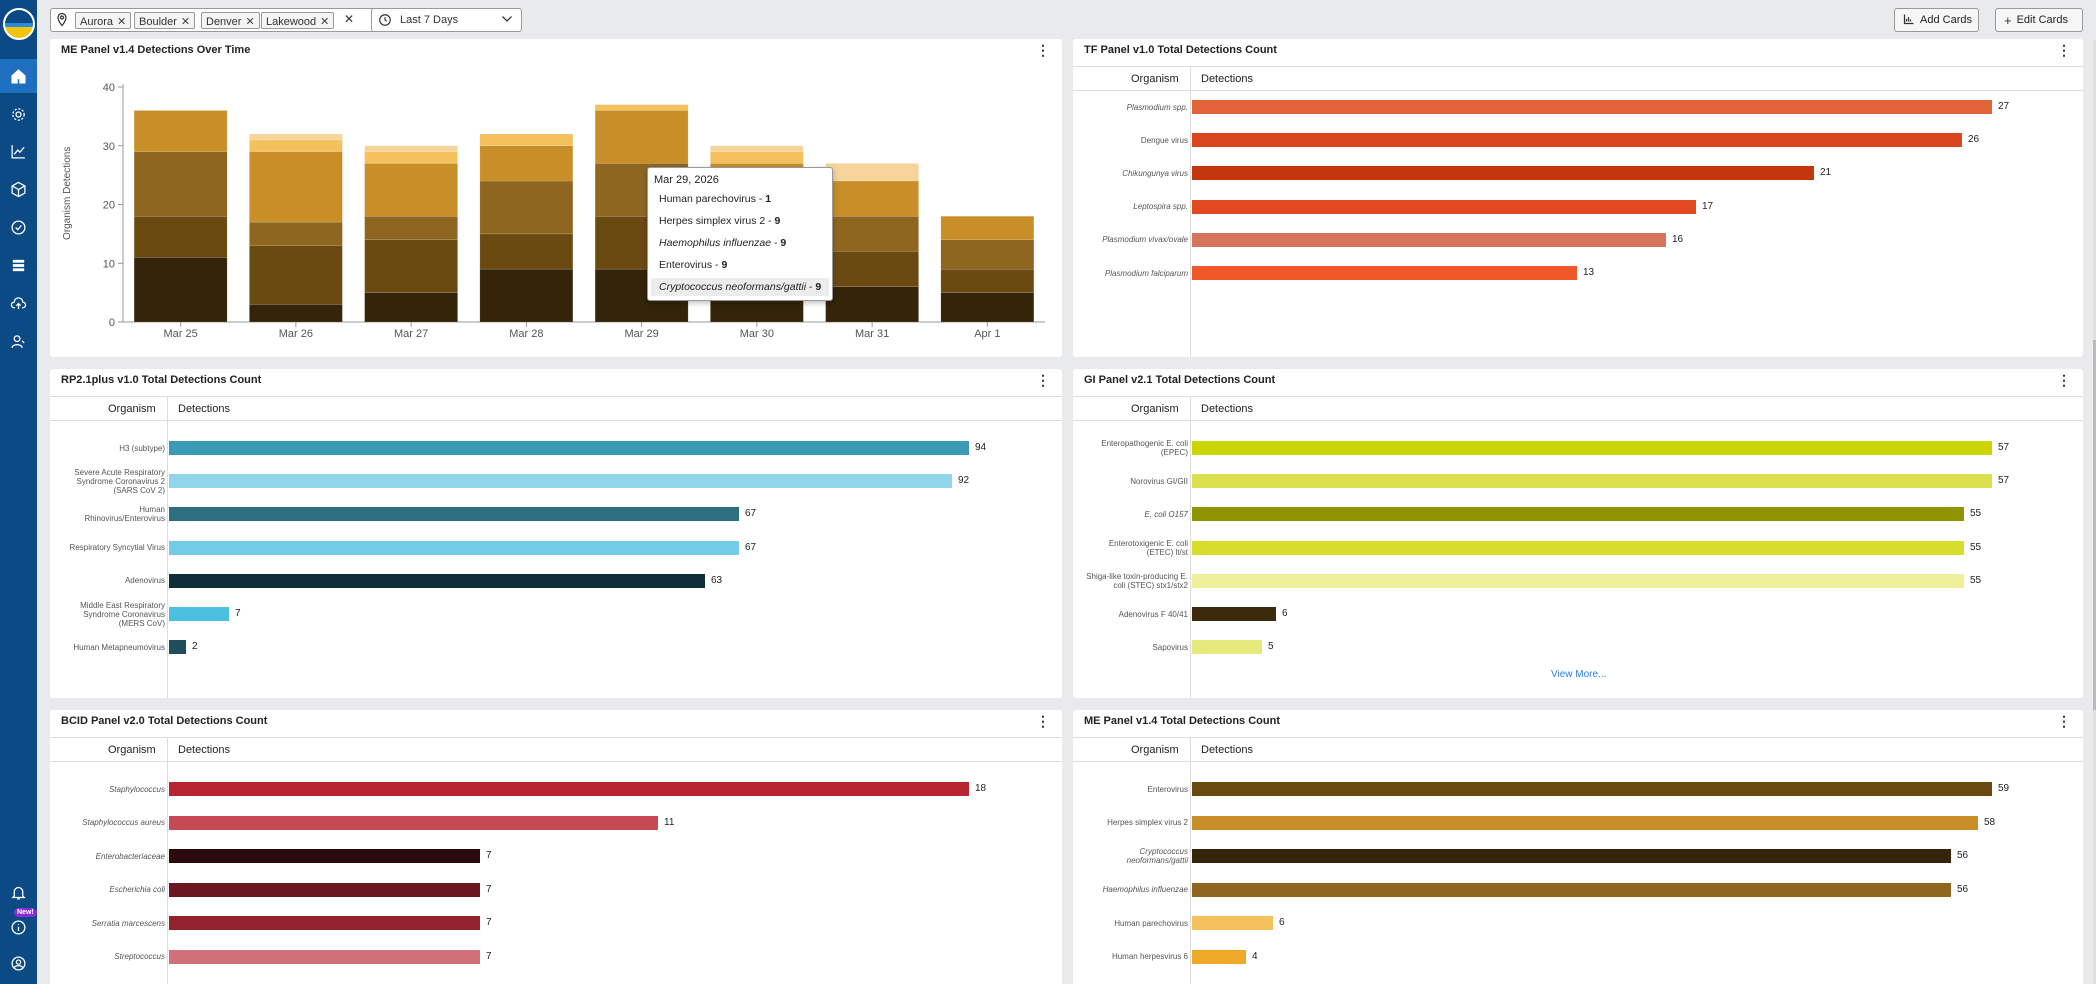 This screenshot has height=984, width=2096. What do you see at coordinates (18, 303) in the screenshot?
I see `cloud-upload-icon` at bounding box center [18, 303].